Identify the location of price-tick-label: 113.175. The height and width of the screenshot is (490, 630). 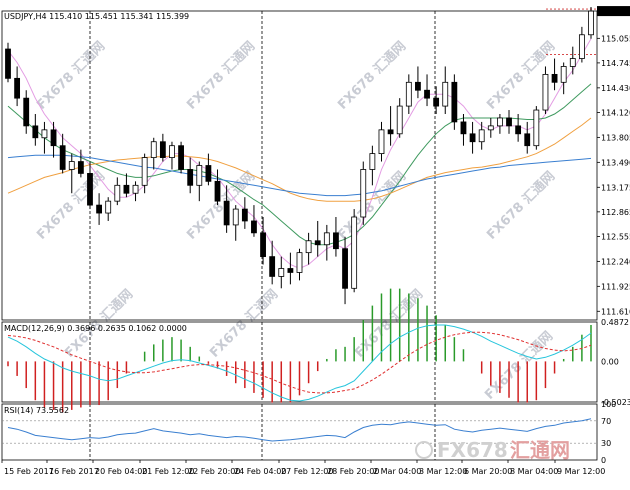
(615, 187).